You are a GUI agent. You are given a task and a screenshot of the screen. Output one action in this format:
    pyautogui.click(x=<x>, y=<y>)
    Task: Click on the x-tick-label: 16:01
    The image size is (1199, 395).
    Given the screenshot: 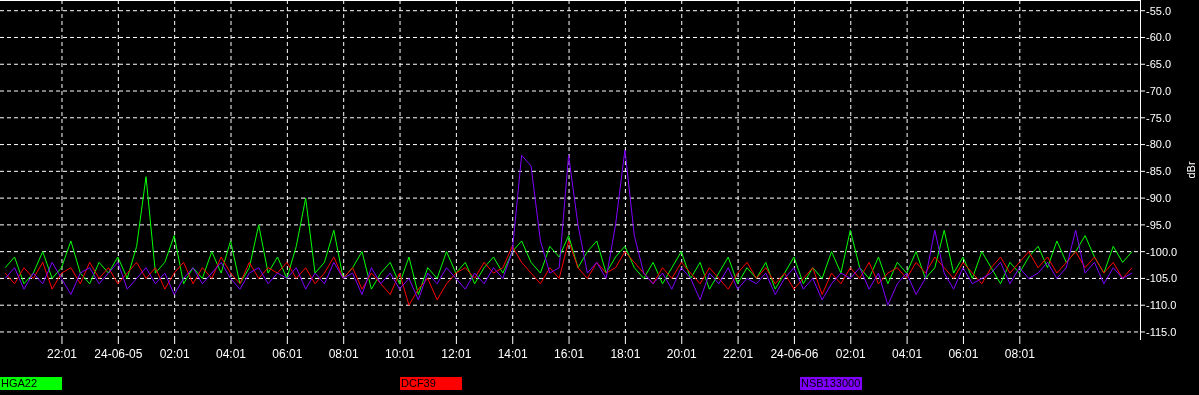 What is the action you would take?
    pyautogui.click(x=569, y=354)
    